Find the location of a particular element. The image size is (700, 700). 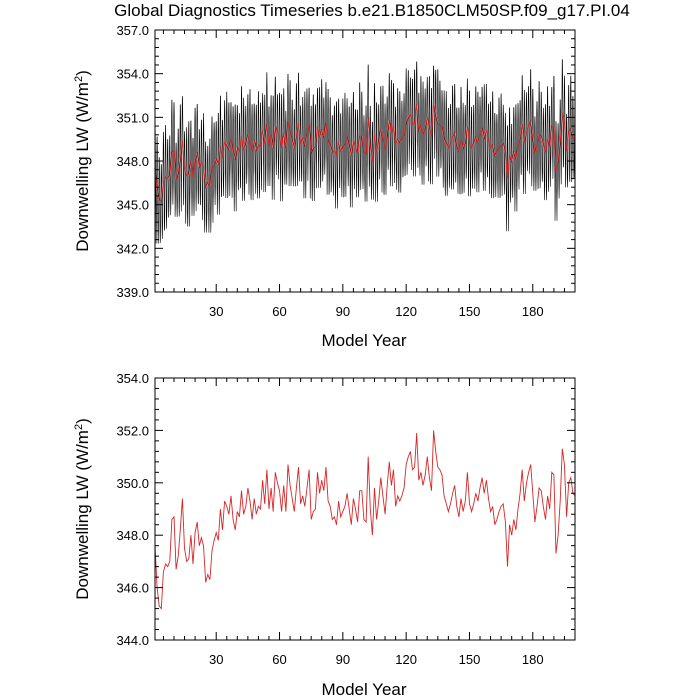

y-tick-label: 350.0 is located at coordinates (132, 483).